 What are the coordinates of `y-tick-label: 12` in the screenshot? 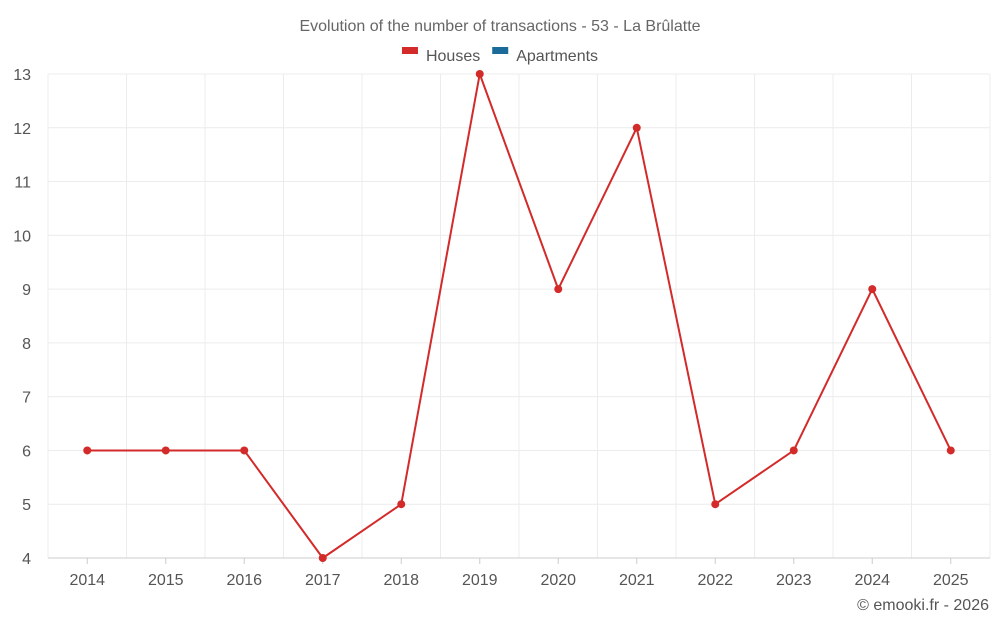 It's located at (22, 129).